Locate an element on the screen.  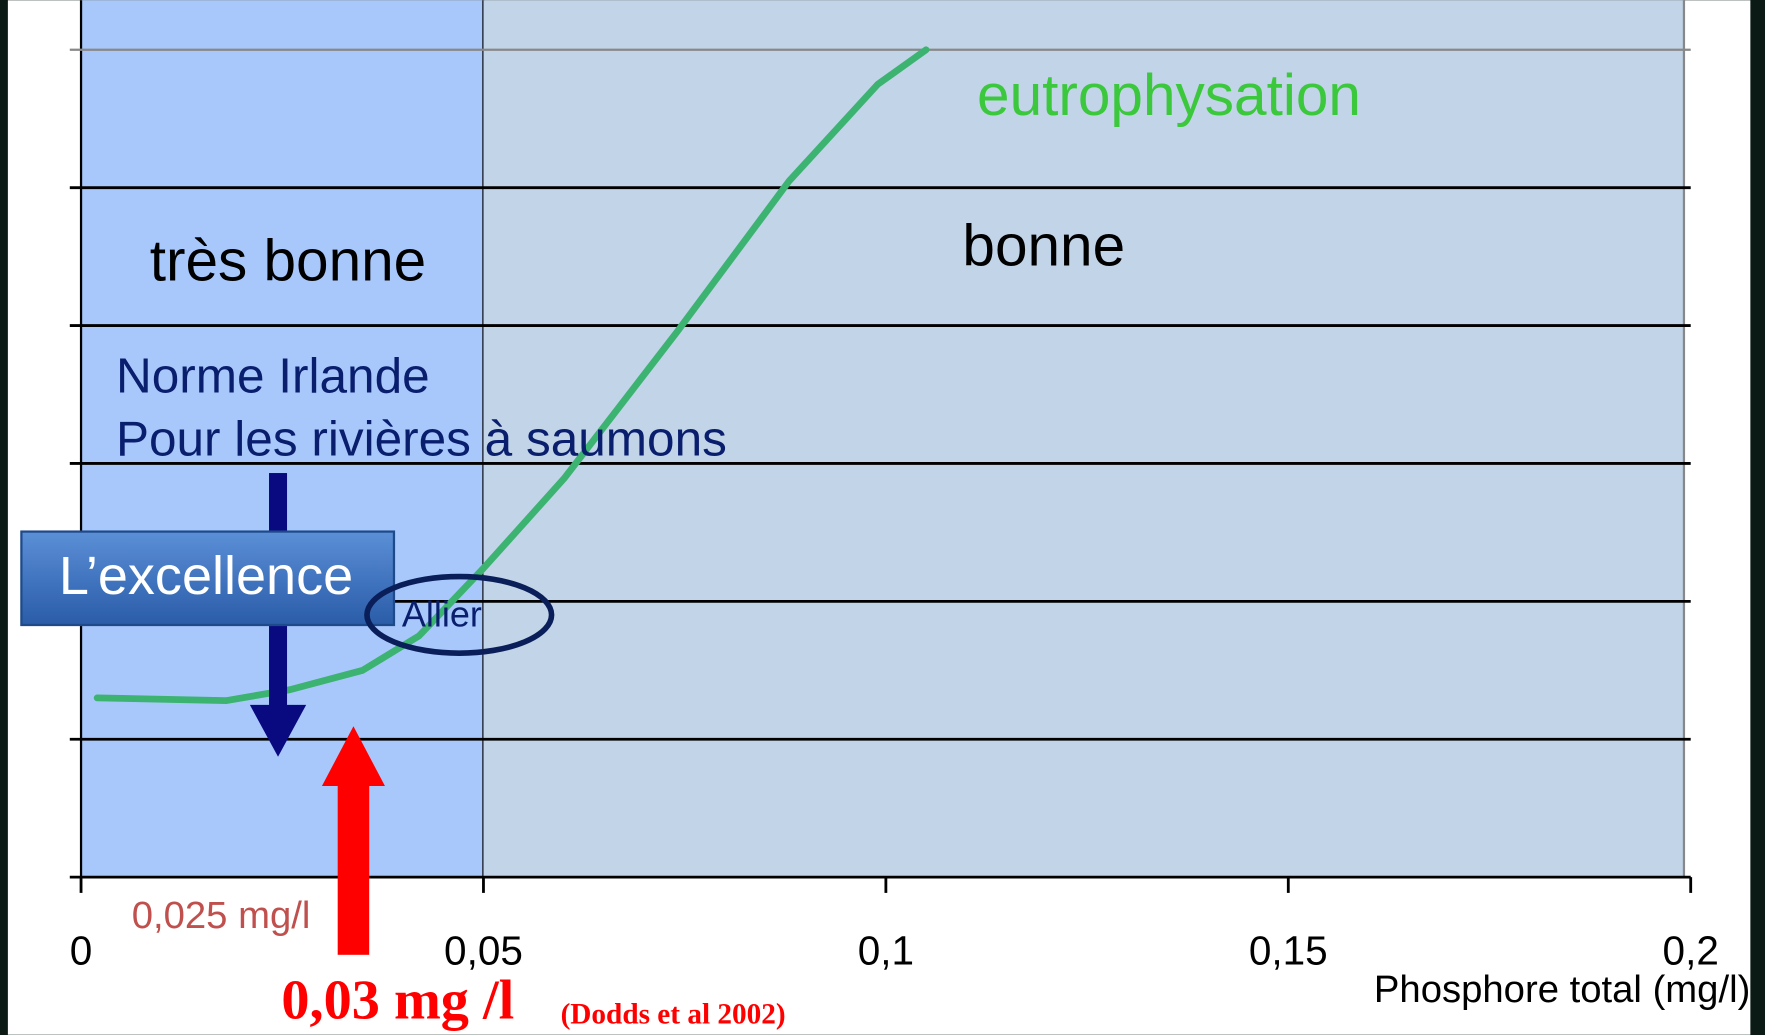
x-tick-label: 0,15 is located at coordinates (1288, 950).